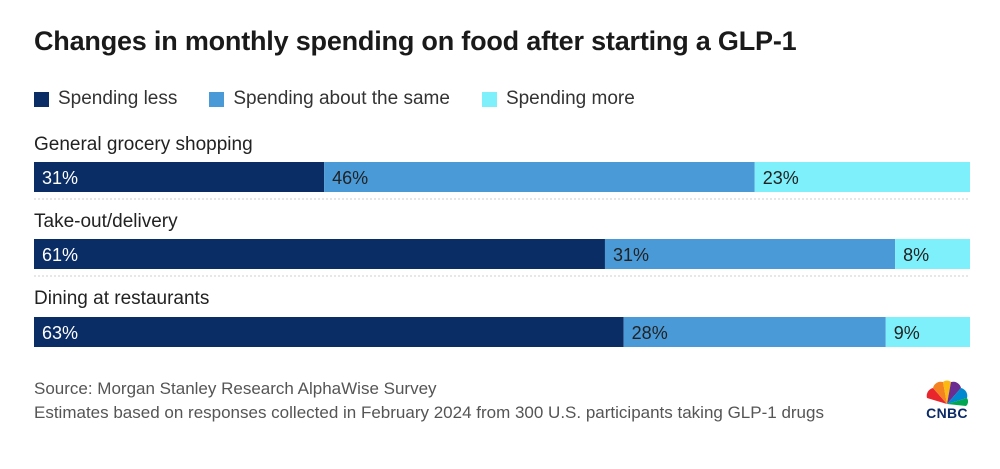 The width and height of the screenshot is (1000, 469). I want to click on legend-swatch-spending-less, so click(41, 99).